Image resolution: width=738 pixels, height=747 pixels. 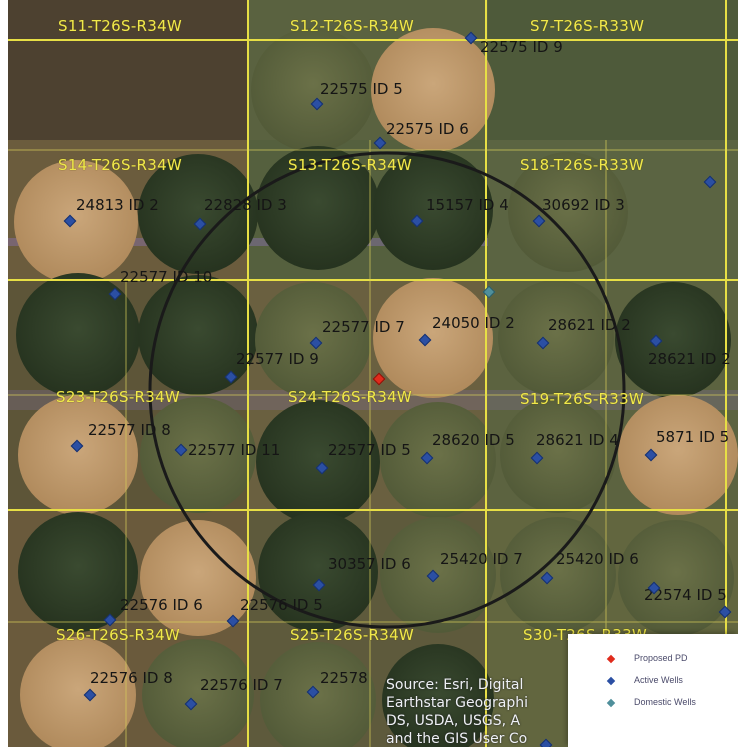 I want to click on well-label: 28620 ID 5, so click(x=473, y=440).